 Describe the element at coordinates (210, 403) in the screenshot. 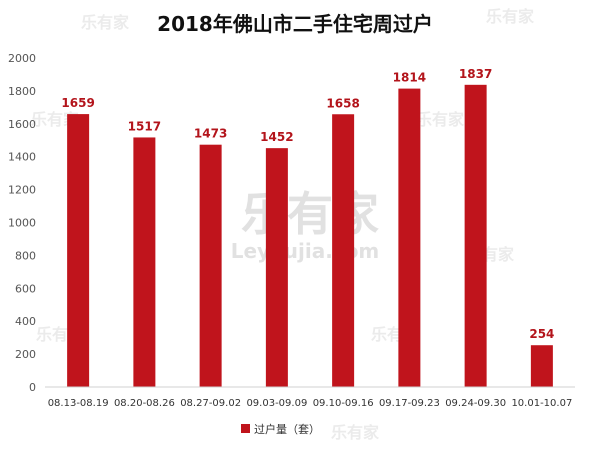

I see `x-tick-label: 08.27-09.02` at that location.